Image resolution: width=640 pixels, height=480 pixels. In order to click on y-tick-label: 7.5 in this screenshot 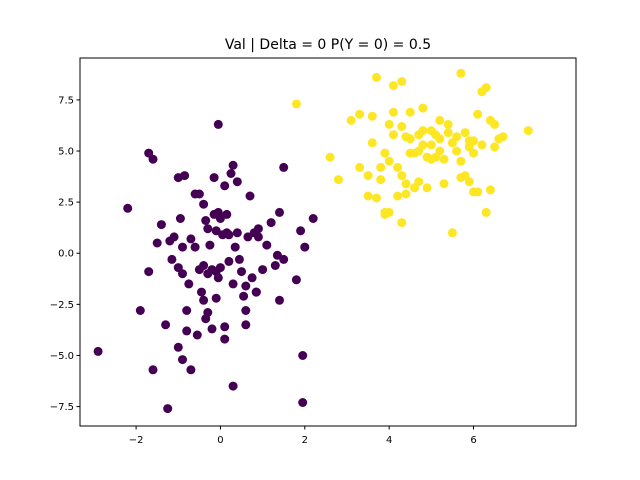, I will do `click(66, 100)`.